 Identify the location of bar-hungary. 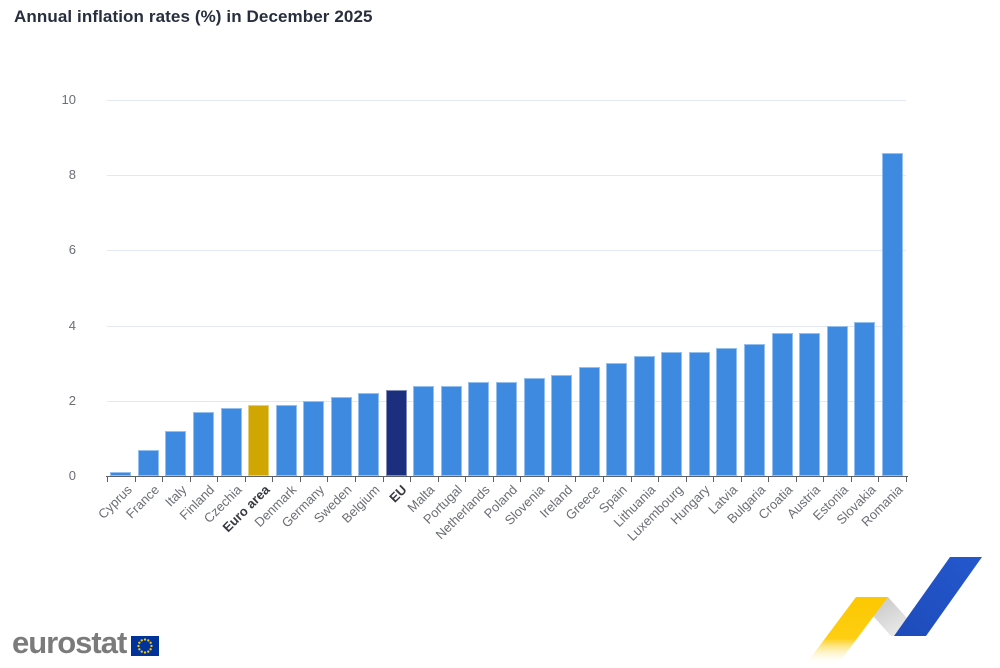
(699, 413).